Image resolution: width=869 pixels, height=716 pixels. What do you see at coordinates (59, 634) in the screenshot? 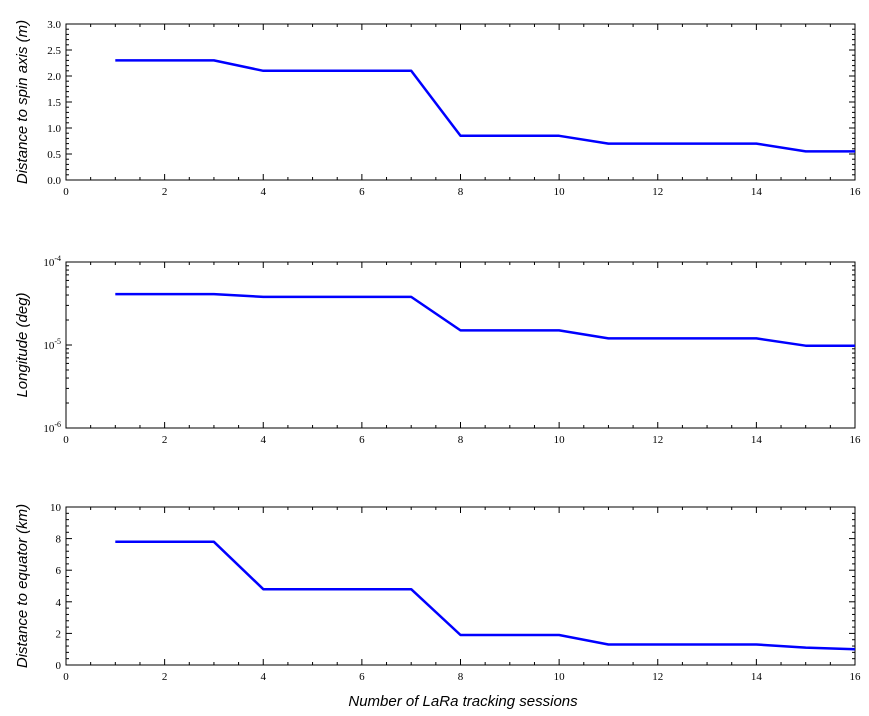
I see `y-tick-label: 2` at bounding box center [59, 634].